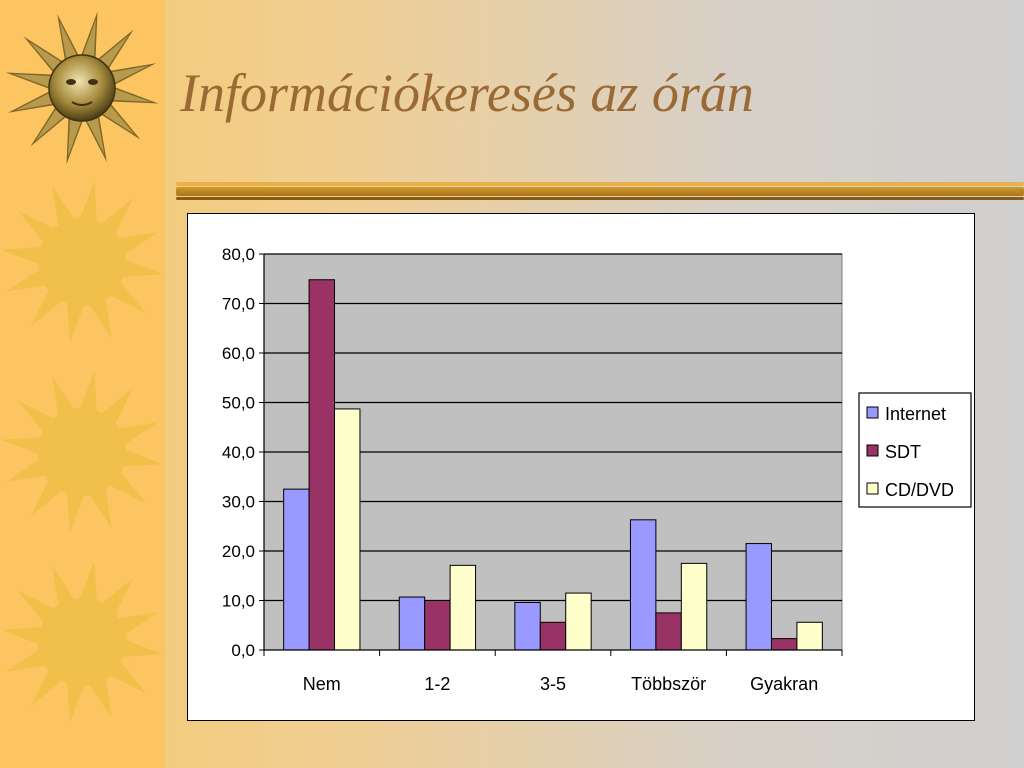  I want to click on x-tick-label: Többször, so click(668, 684).